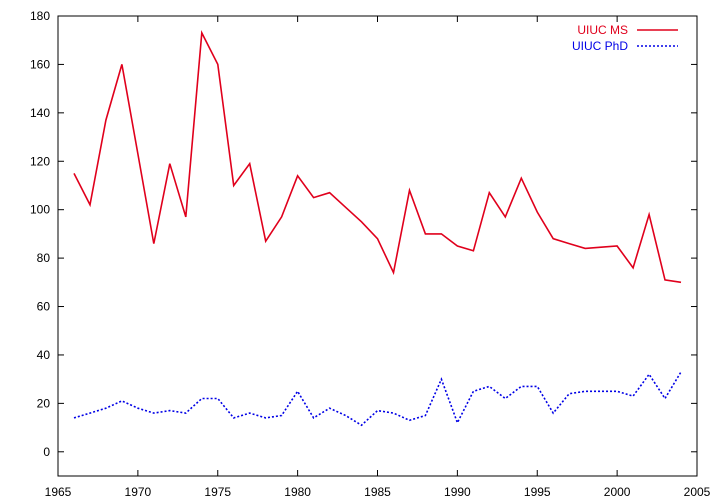 This screenshot has width=720, height=504. I want to click on y-tick-label: 20, so click(44, 403).